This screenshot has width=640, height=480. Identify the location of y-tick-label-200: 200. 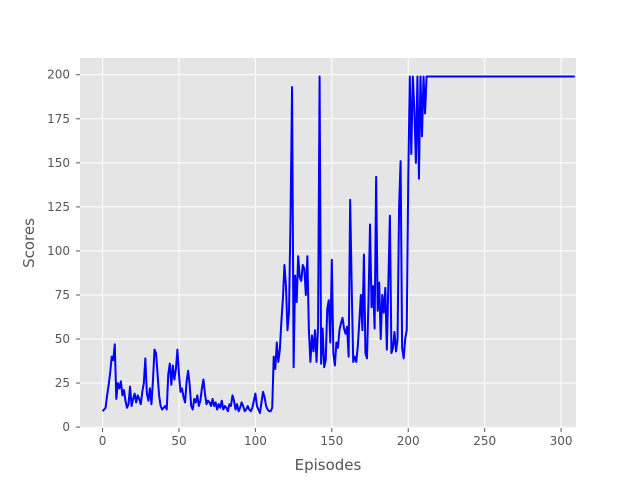
(58, 75).